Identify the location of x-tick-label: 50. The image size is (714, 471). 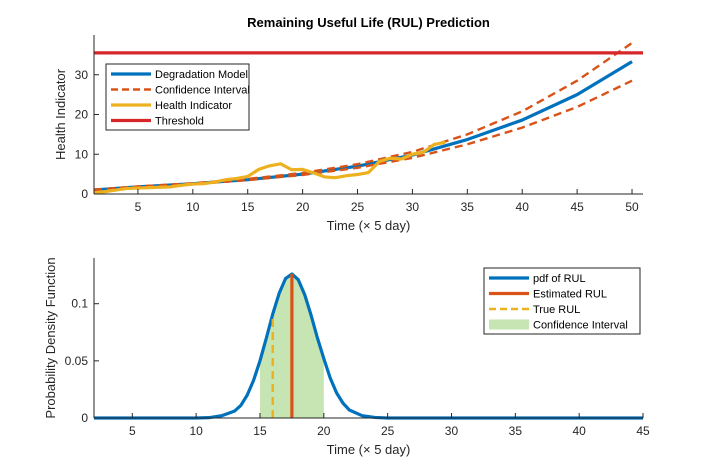
(632, 207).